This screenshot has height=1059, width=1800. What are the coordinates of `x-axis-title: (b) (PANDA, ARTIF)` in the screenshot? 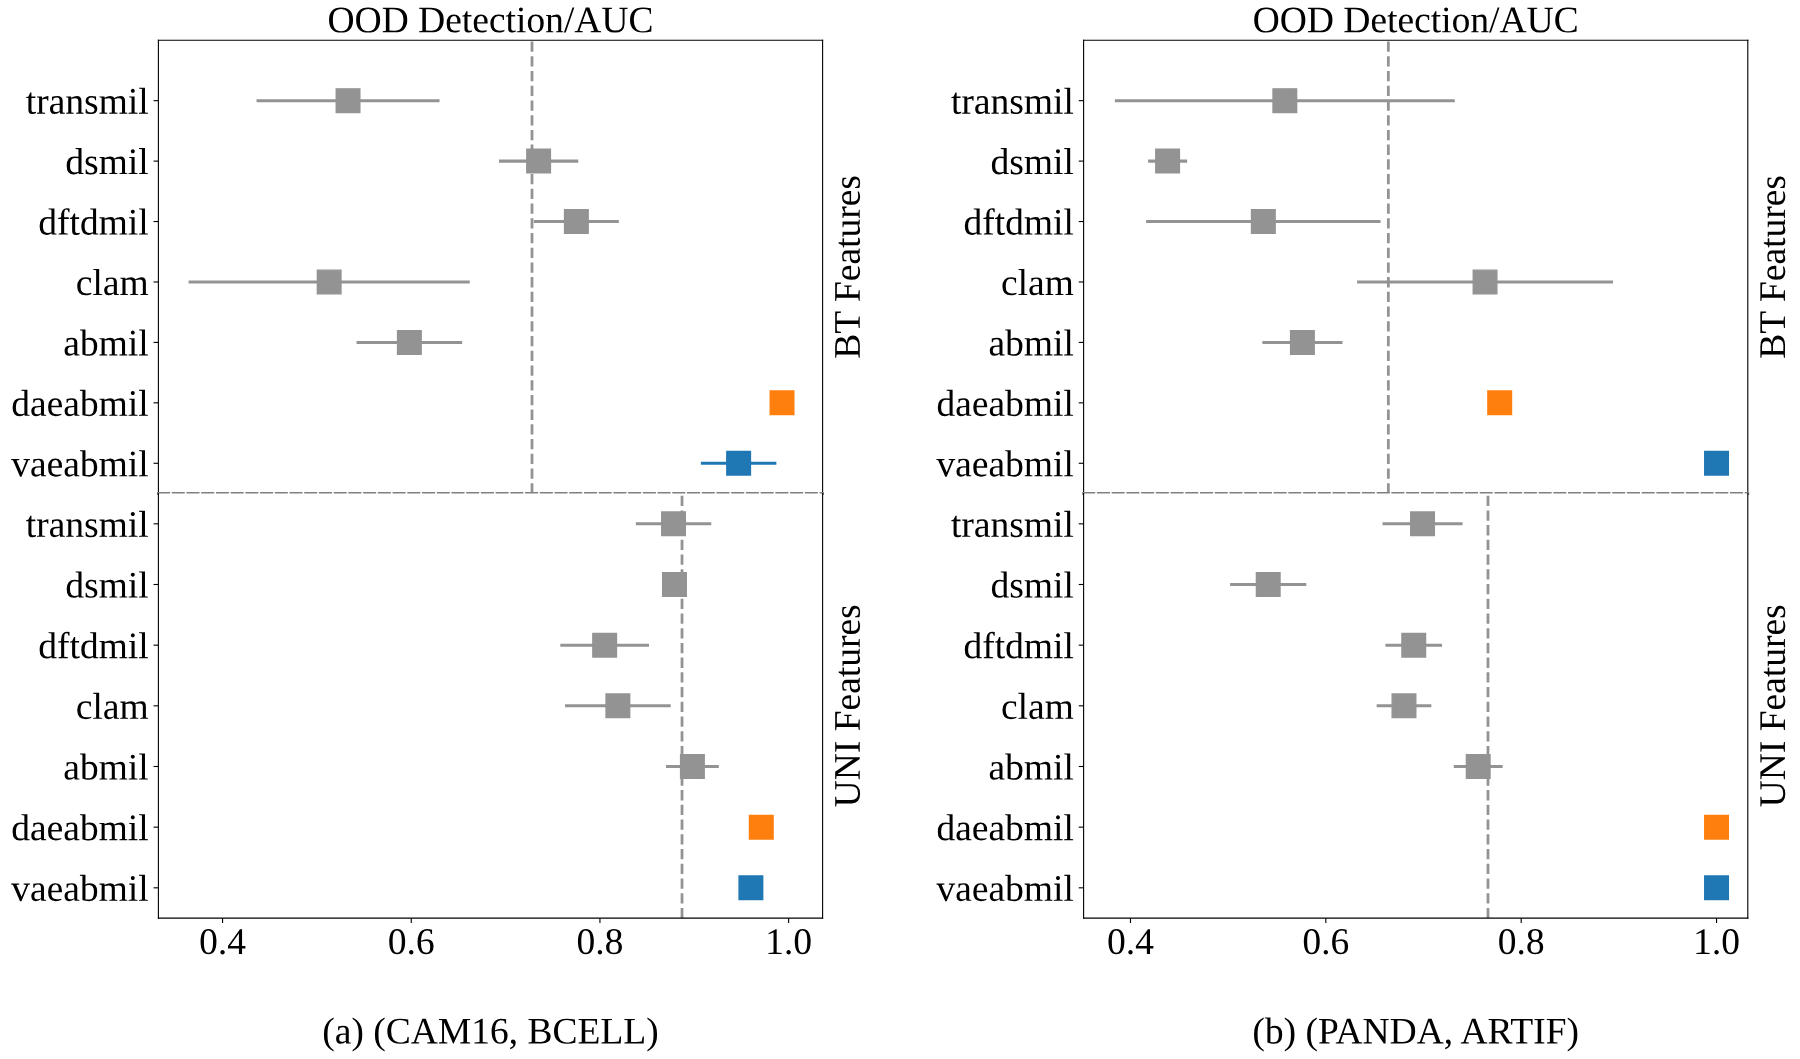 It's located at (1416, 1034).